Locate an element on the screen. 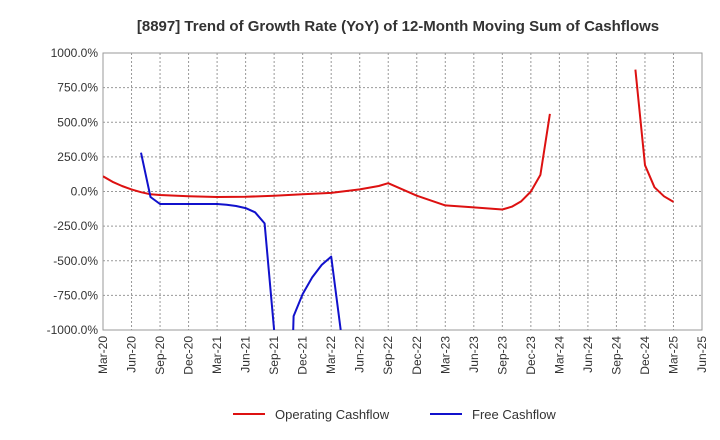 This screenshot has height=440, width=720. x-tick-label: Mar-22 is located at coordinates (331, 355).